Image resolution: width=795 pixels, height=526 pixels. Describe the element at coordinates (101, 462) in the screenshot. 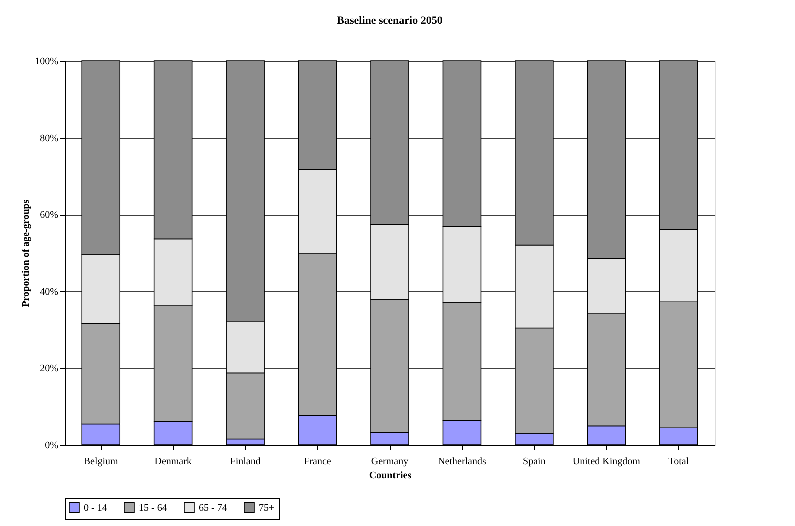

I see `x-tick-label: Belgium` at that location.